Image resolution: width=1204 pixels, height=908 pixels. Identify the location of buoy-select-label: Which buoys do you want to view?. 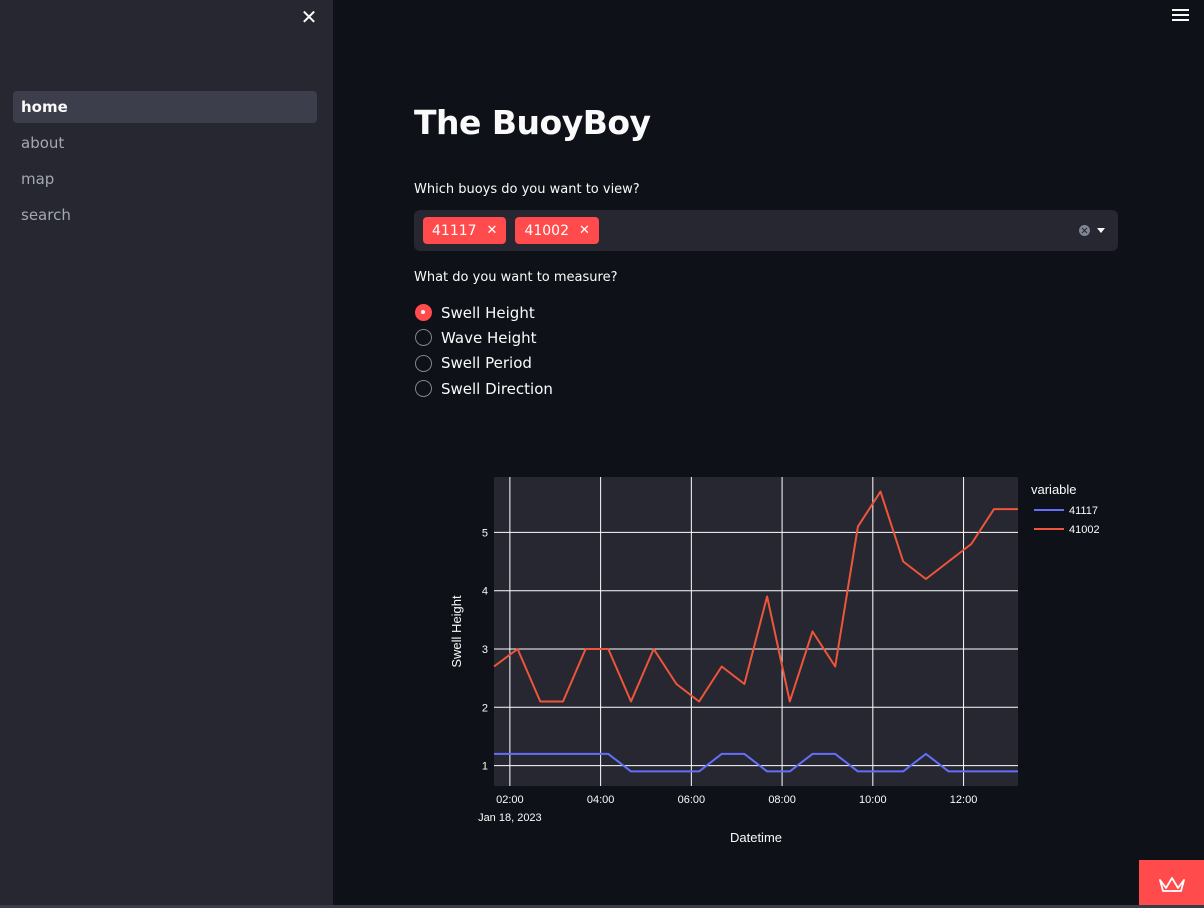
(527, 189).